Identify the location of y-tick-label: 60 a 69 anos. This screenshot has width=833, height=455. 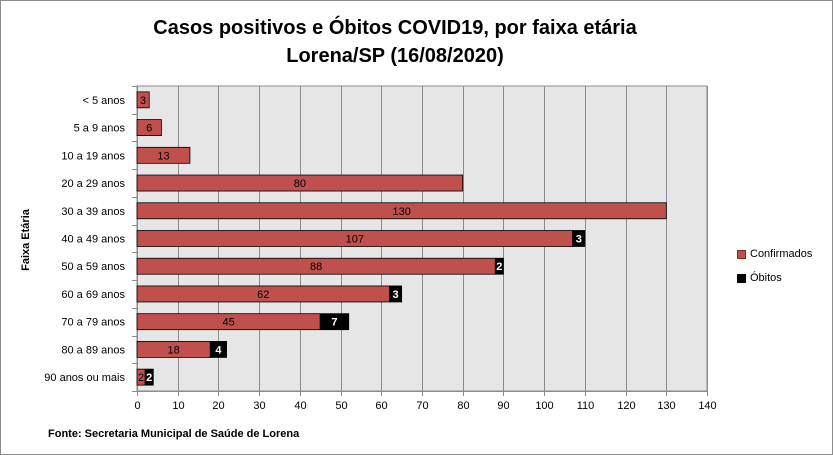
(93, 295).